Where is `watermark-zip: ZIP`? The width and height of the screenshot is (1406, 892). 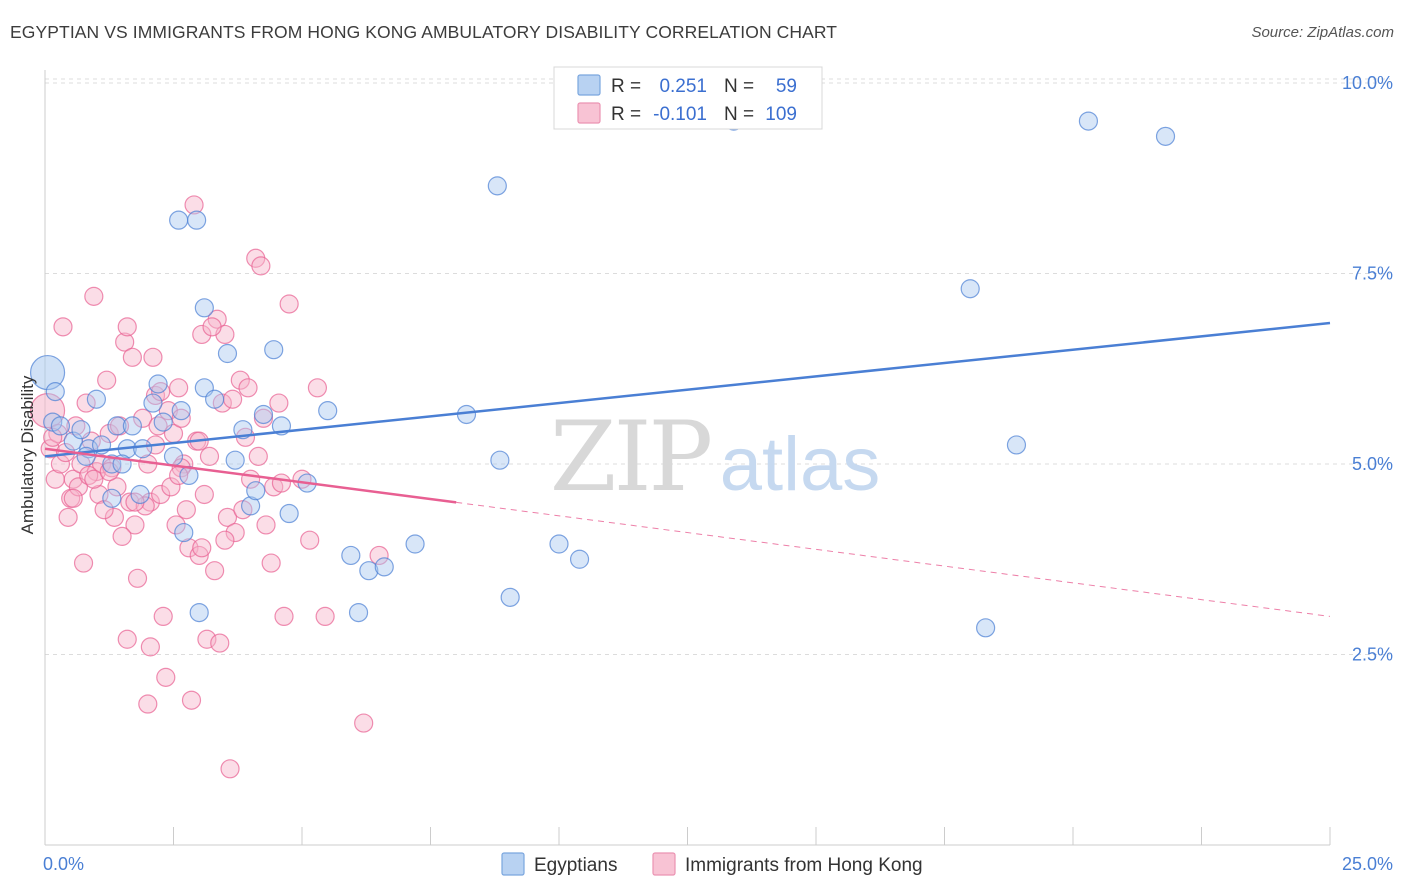
watermark-zip: ZIP is located at coordinates (630, 457).